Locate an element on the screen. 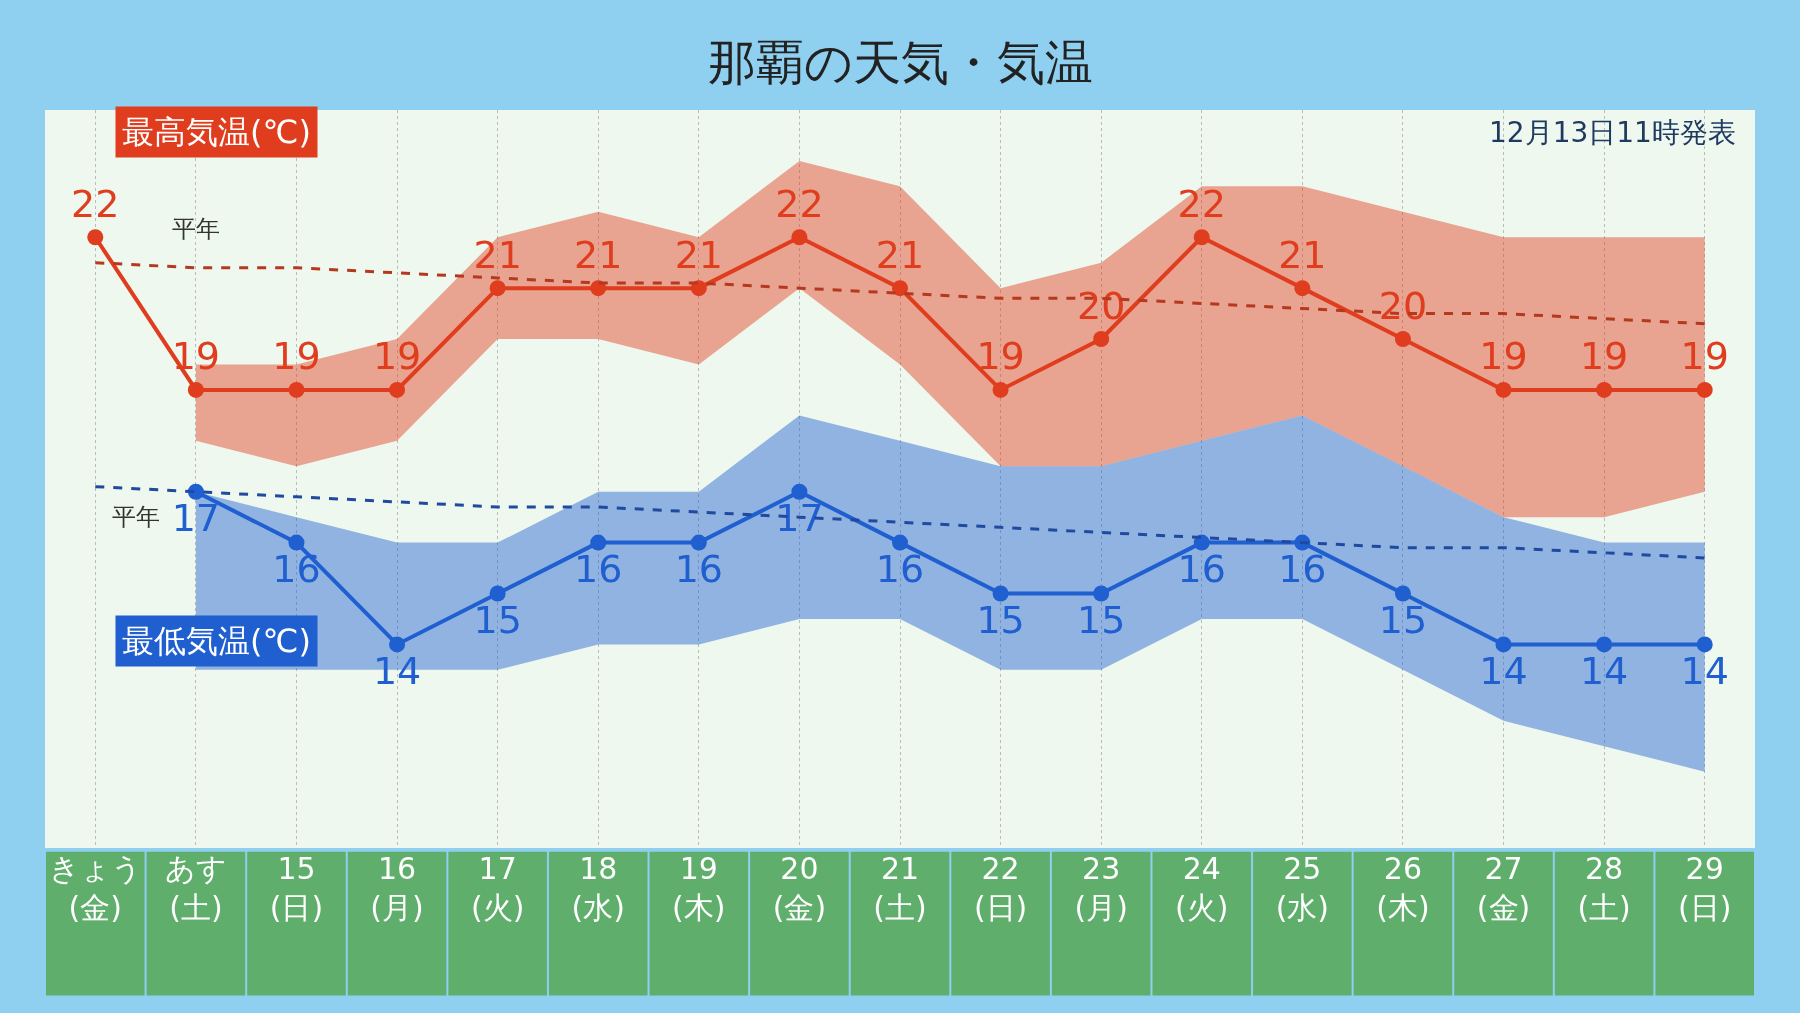  x-tick-label: 17 (火) is located at coordinates (497, 888).